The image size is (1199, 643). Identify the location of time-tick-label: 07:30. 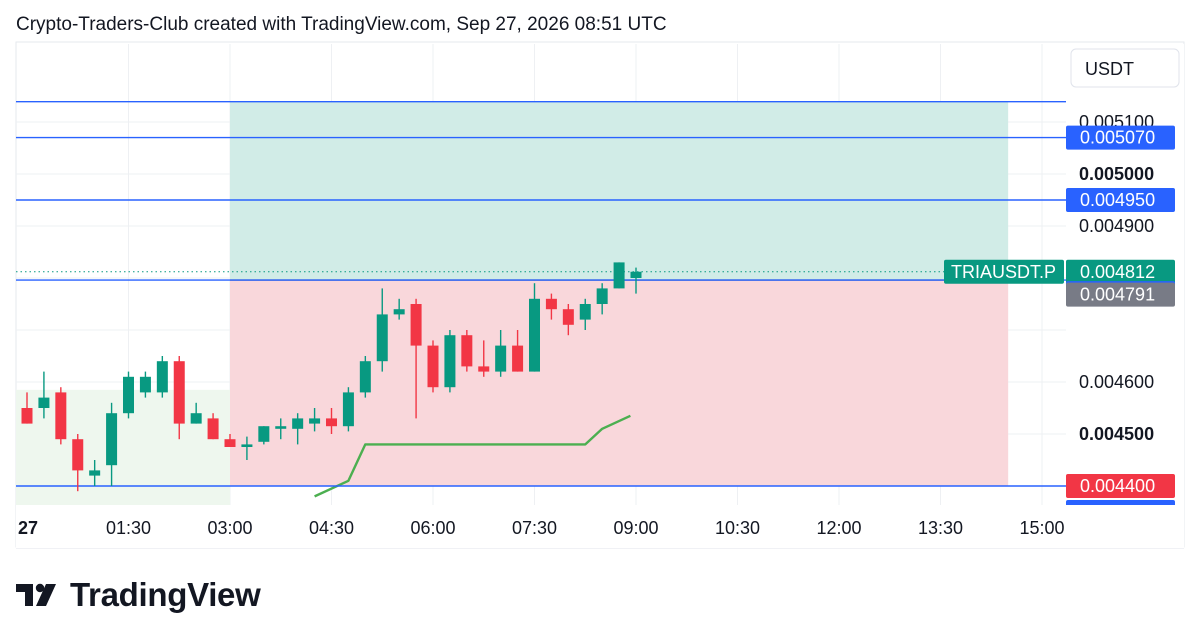
(534, 528).